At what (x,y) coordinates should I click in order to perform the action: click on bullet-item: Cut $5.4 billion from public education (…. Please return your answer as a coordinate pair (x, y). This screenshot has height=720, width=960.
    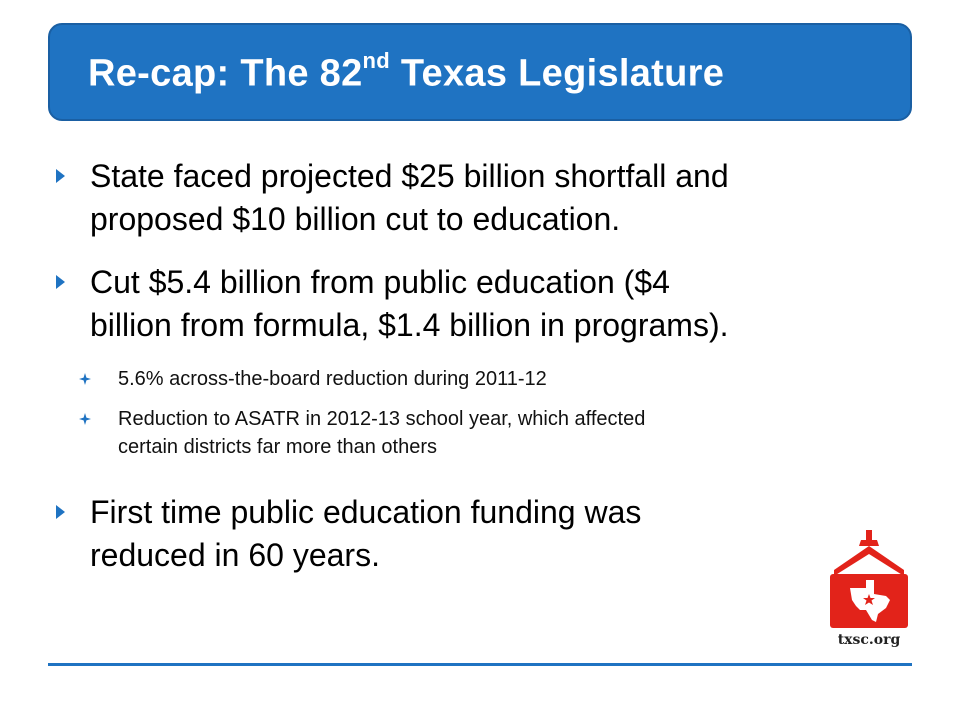
    Looking at the image, I should click on (476, 304).